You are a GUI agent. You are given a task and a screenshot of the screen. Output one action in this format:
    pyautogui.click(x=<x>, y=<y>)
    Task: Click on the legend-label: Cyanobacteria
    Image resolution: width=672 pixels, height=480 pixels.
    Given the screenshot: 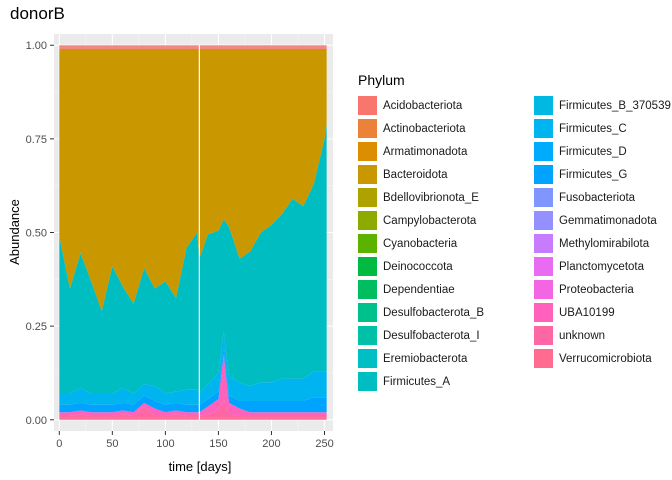 What is the action you would take?
    pyautogui.click(x=420, y=243)
    